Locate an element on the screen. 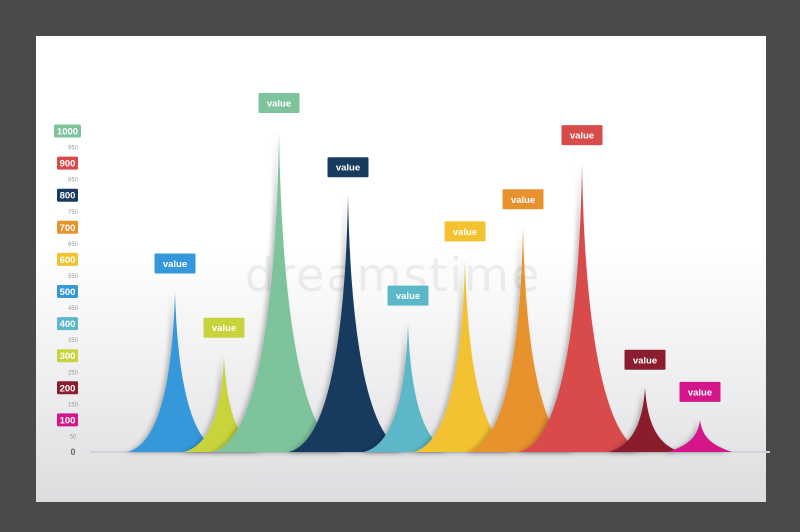 This screenshot has width=800, height=532. y-tick-label: 900 is located at coordinates (68, 164).